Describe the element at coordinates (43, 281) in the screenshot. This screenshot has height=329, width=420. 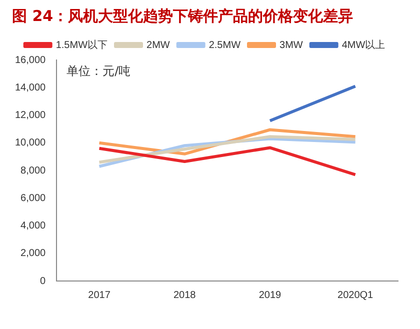
I see `y-tick-label: 0` at that location.